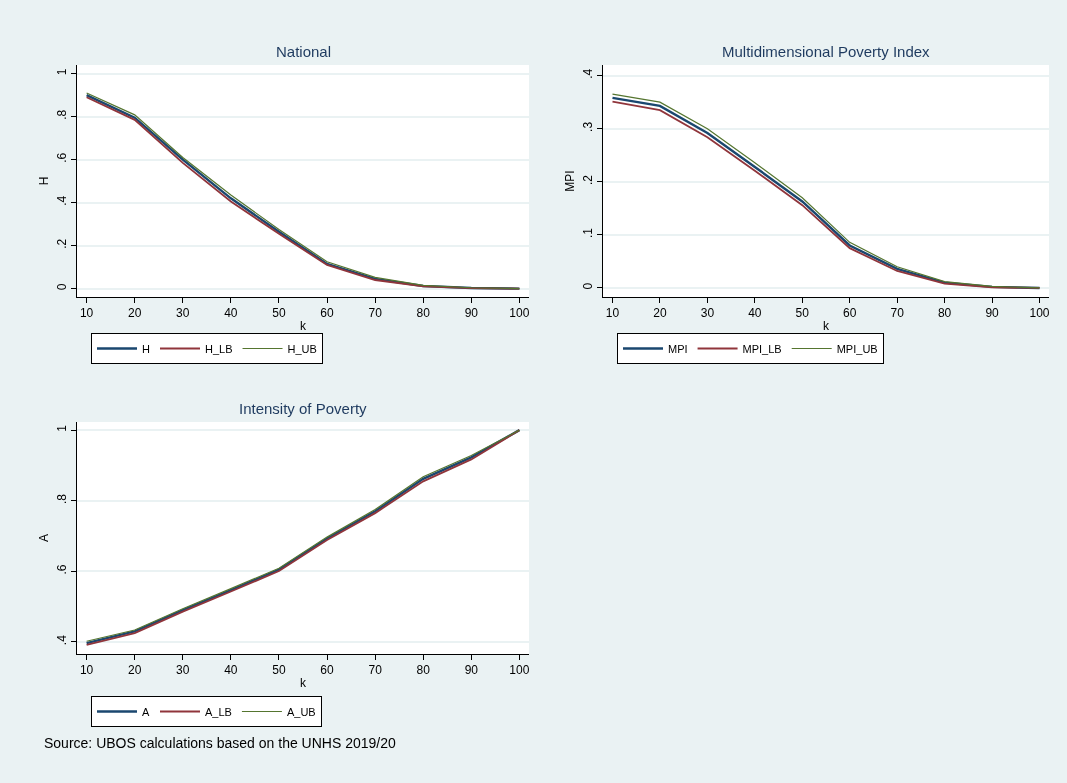  What do you see at coordinates (569, 181) in the screenshot?
I see `y-axis-title: MPI` at bounding box center [569, 181].